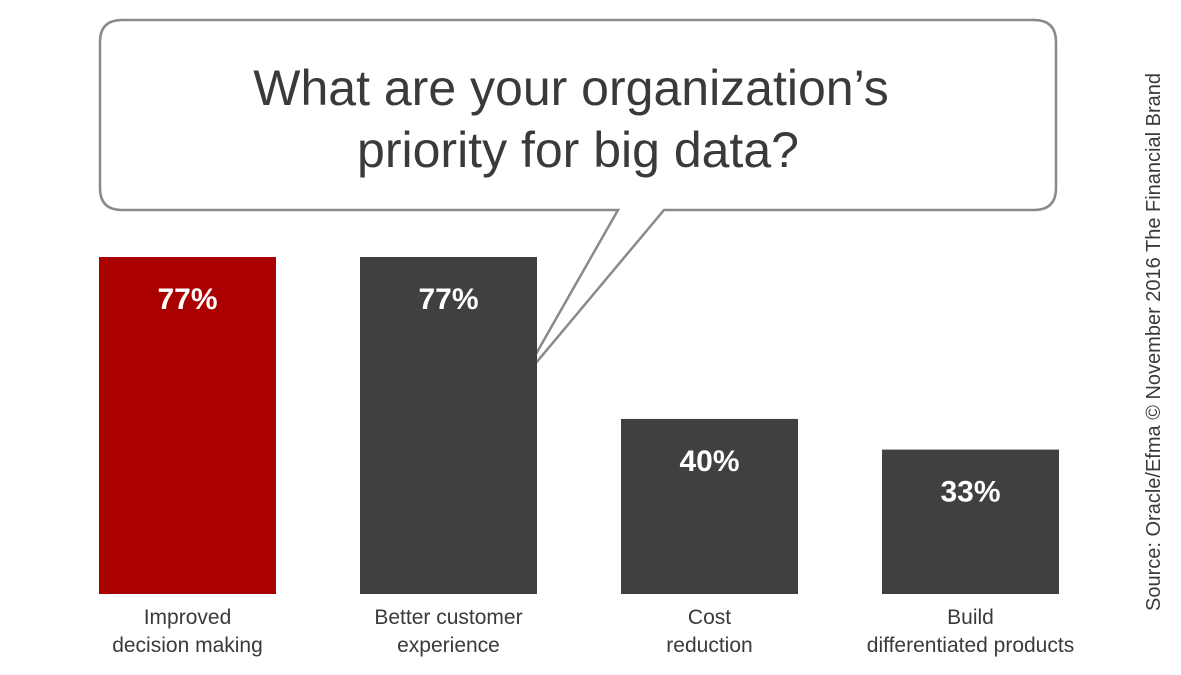 This screenshot has width=1181, height=675. What do you see at coordinates (970, 617) in the screenshot?
I see `category-label-4-line-1: Build` at bounding box center [970, 617].